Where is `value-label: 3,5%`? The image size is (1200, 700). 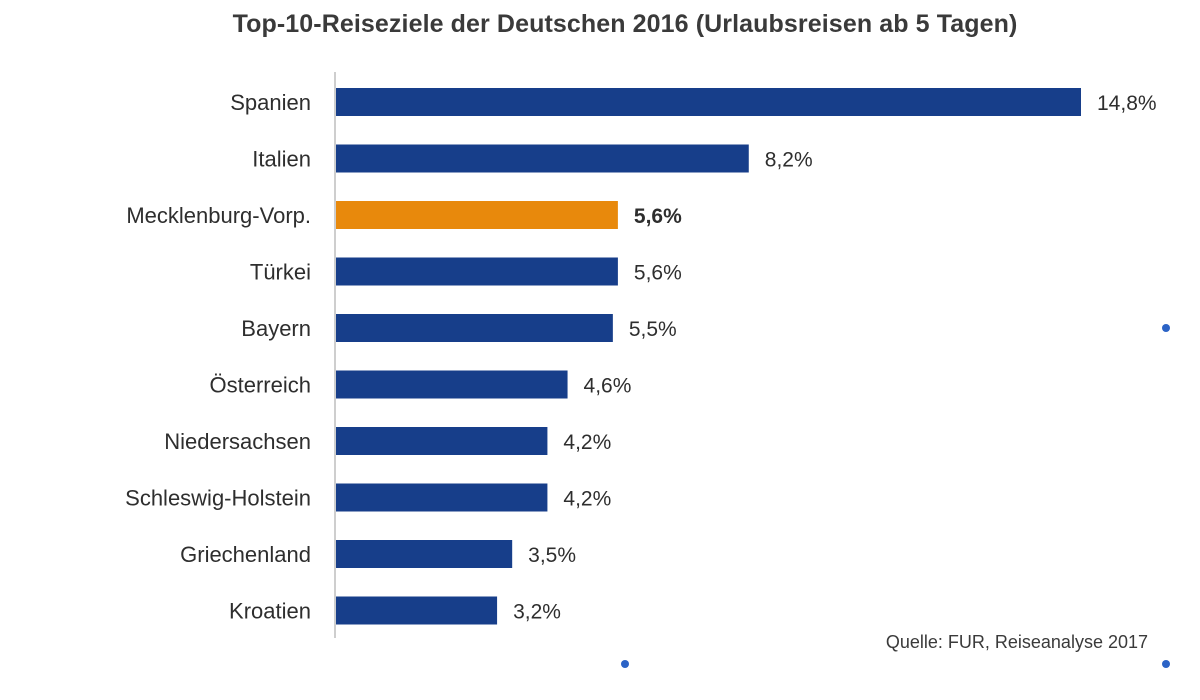
value-label: 3,5% is located at coordinates (552, 555).